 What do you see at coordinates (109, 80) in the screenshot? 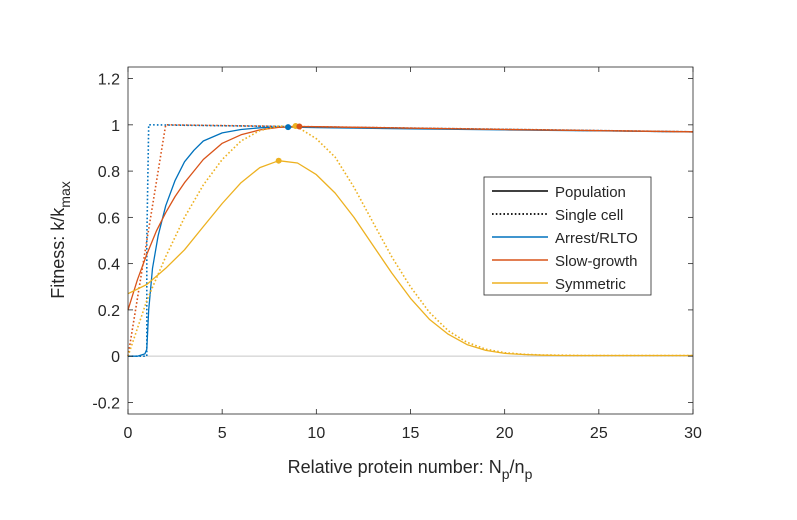
I see `y-tick-label: 1.2` at bounding box center [109, 80].